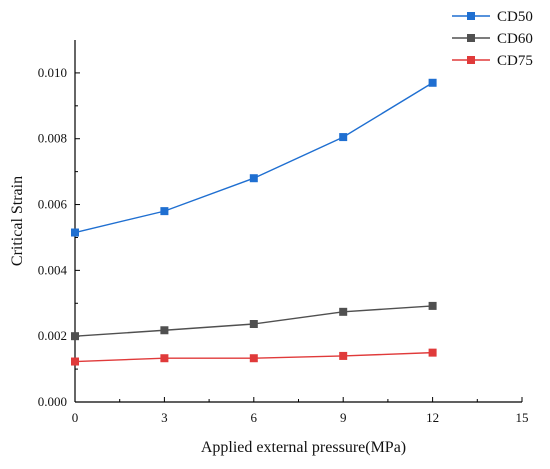 Image resolution: width=550 pixels, height=469 pixels. Describe the element at coordinates (303, 447) in the screenshot. I see `x-axis-title: Applied external pressure(MPa)` at that location.